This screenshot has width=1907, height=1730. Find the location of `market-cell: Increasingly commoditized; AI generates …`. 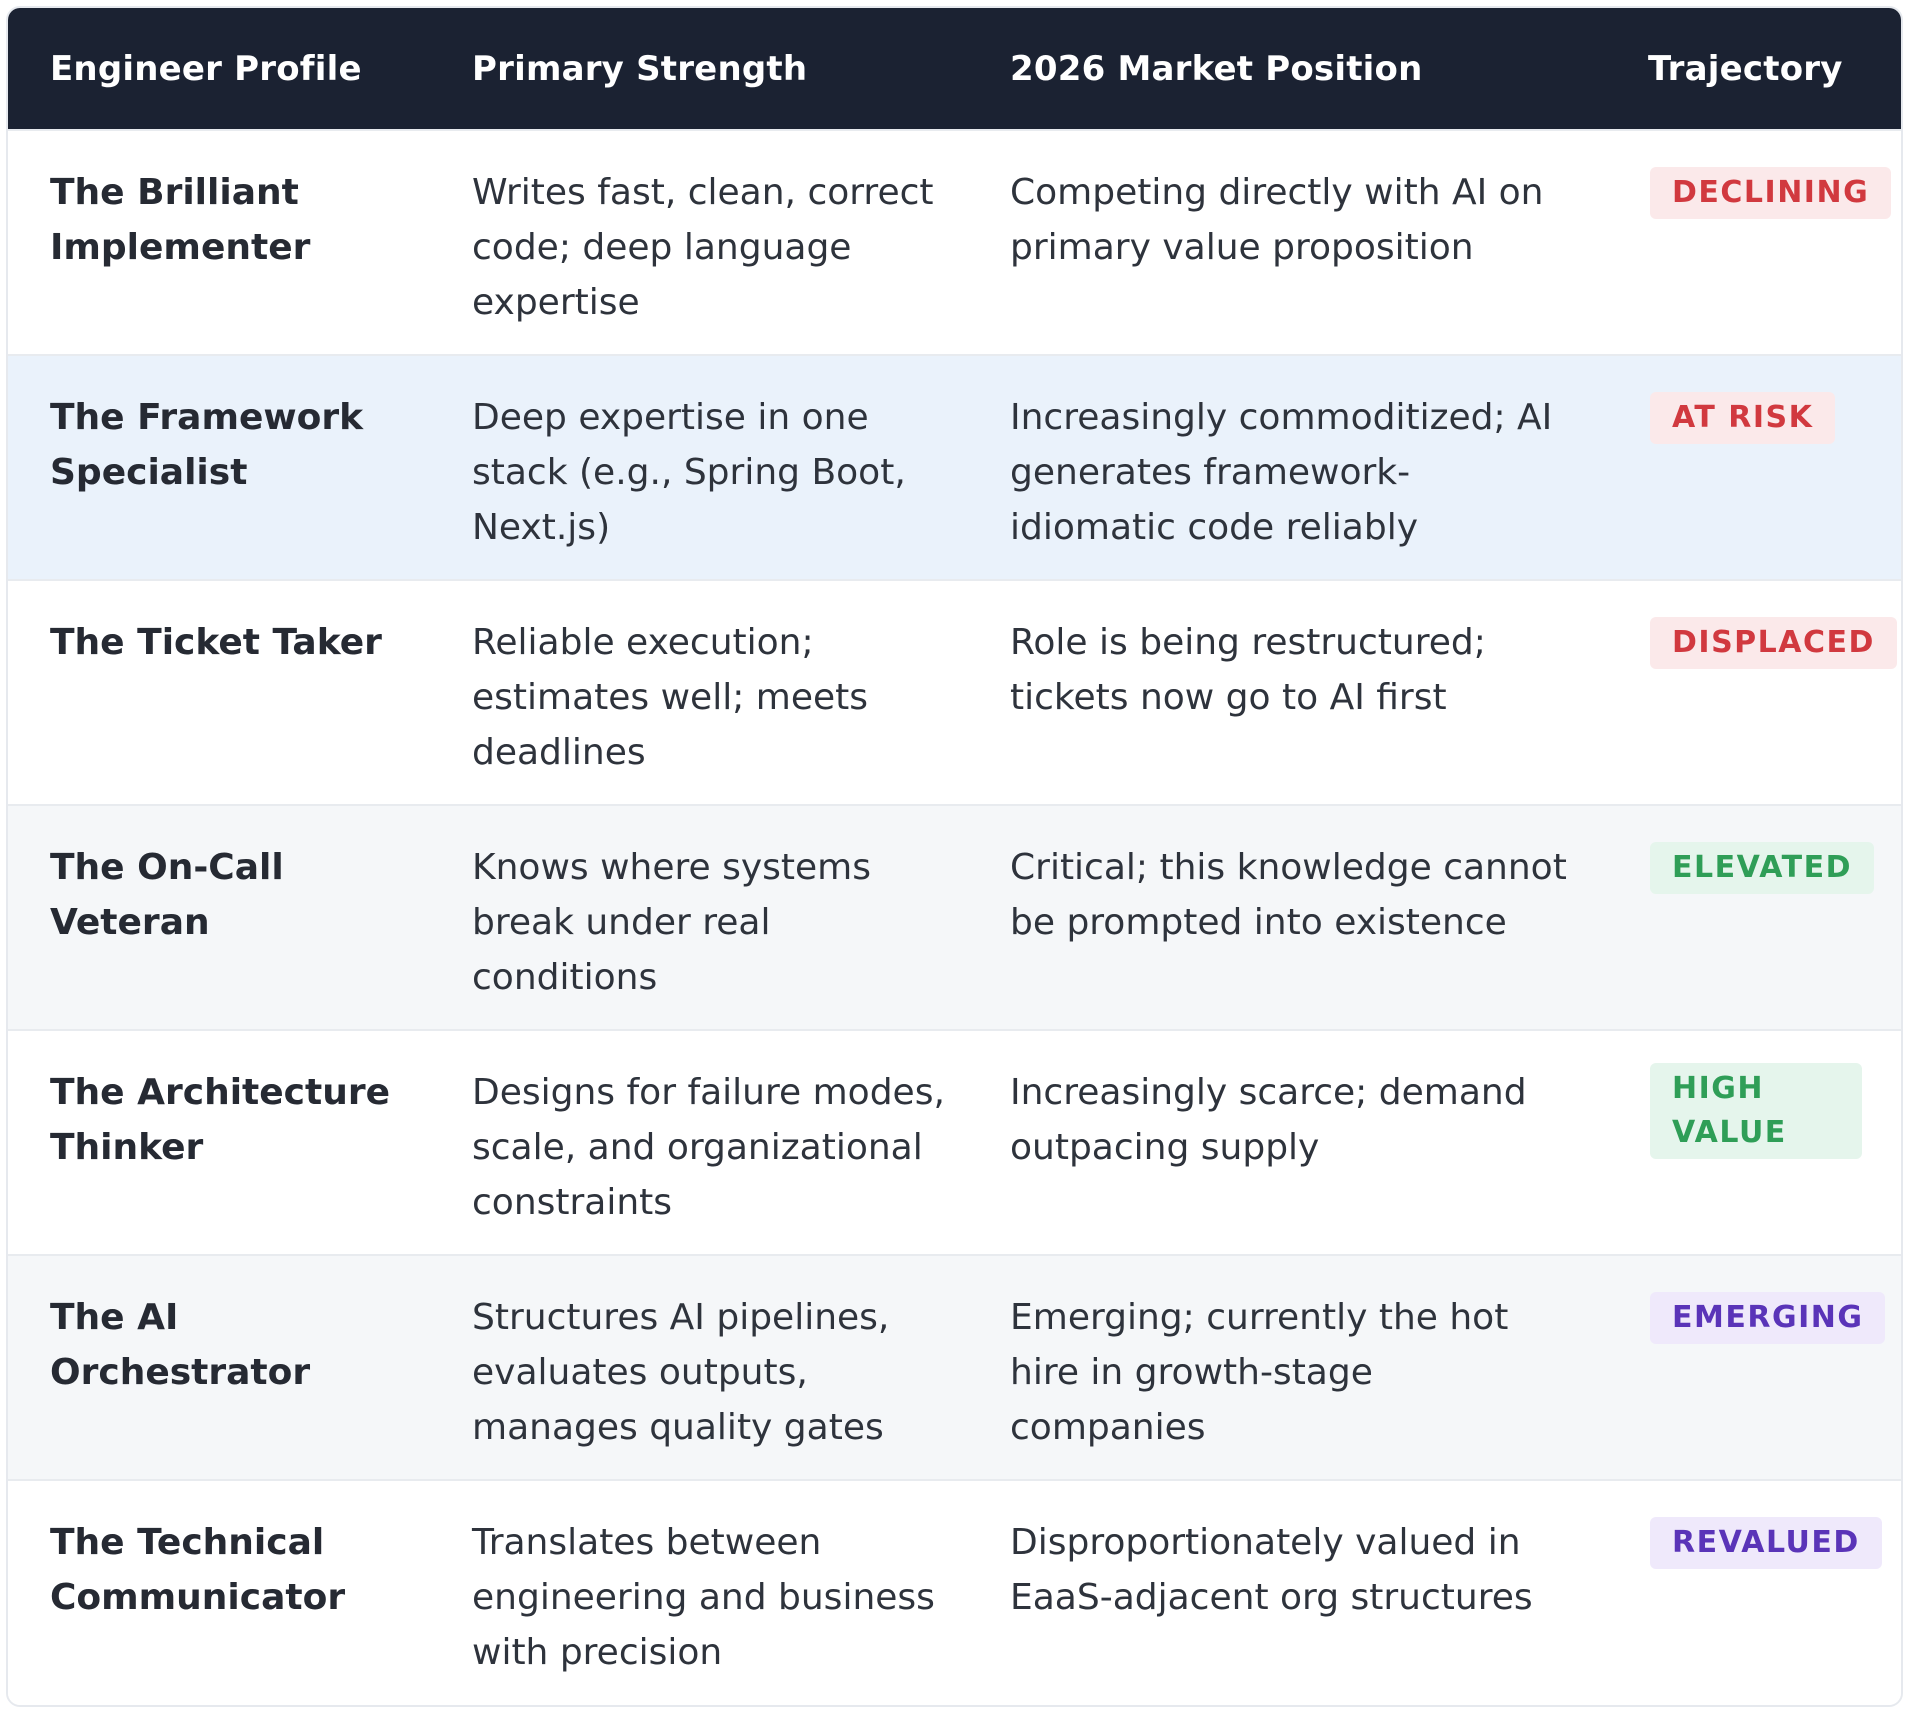

market-cell: Increasingly commoditized; AI generates … is located at coordinates (1281, 472).